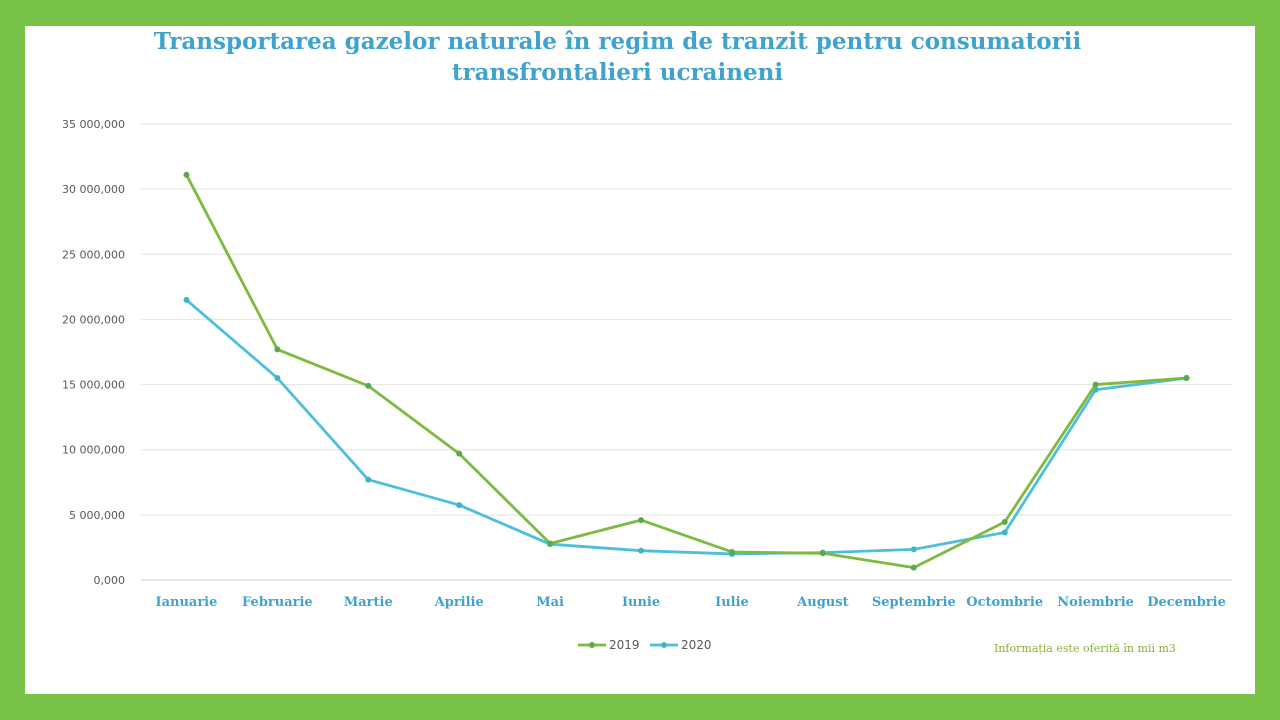 The image size is (1280, 720). Describe the element at coordinates (93, 124) in the screenshot. I see `y-tick-label: 35 000,000` at that location.